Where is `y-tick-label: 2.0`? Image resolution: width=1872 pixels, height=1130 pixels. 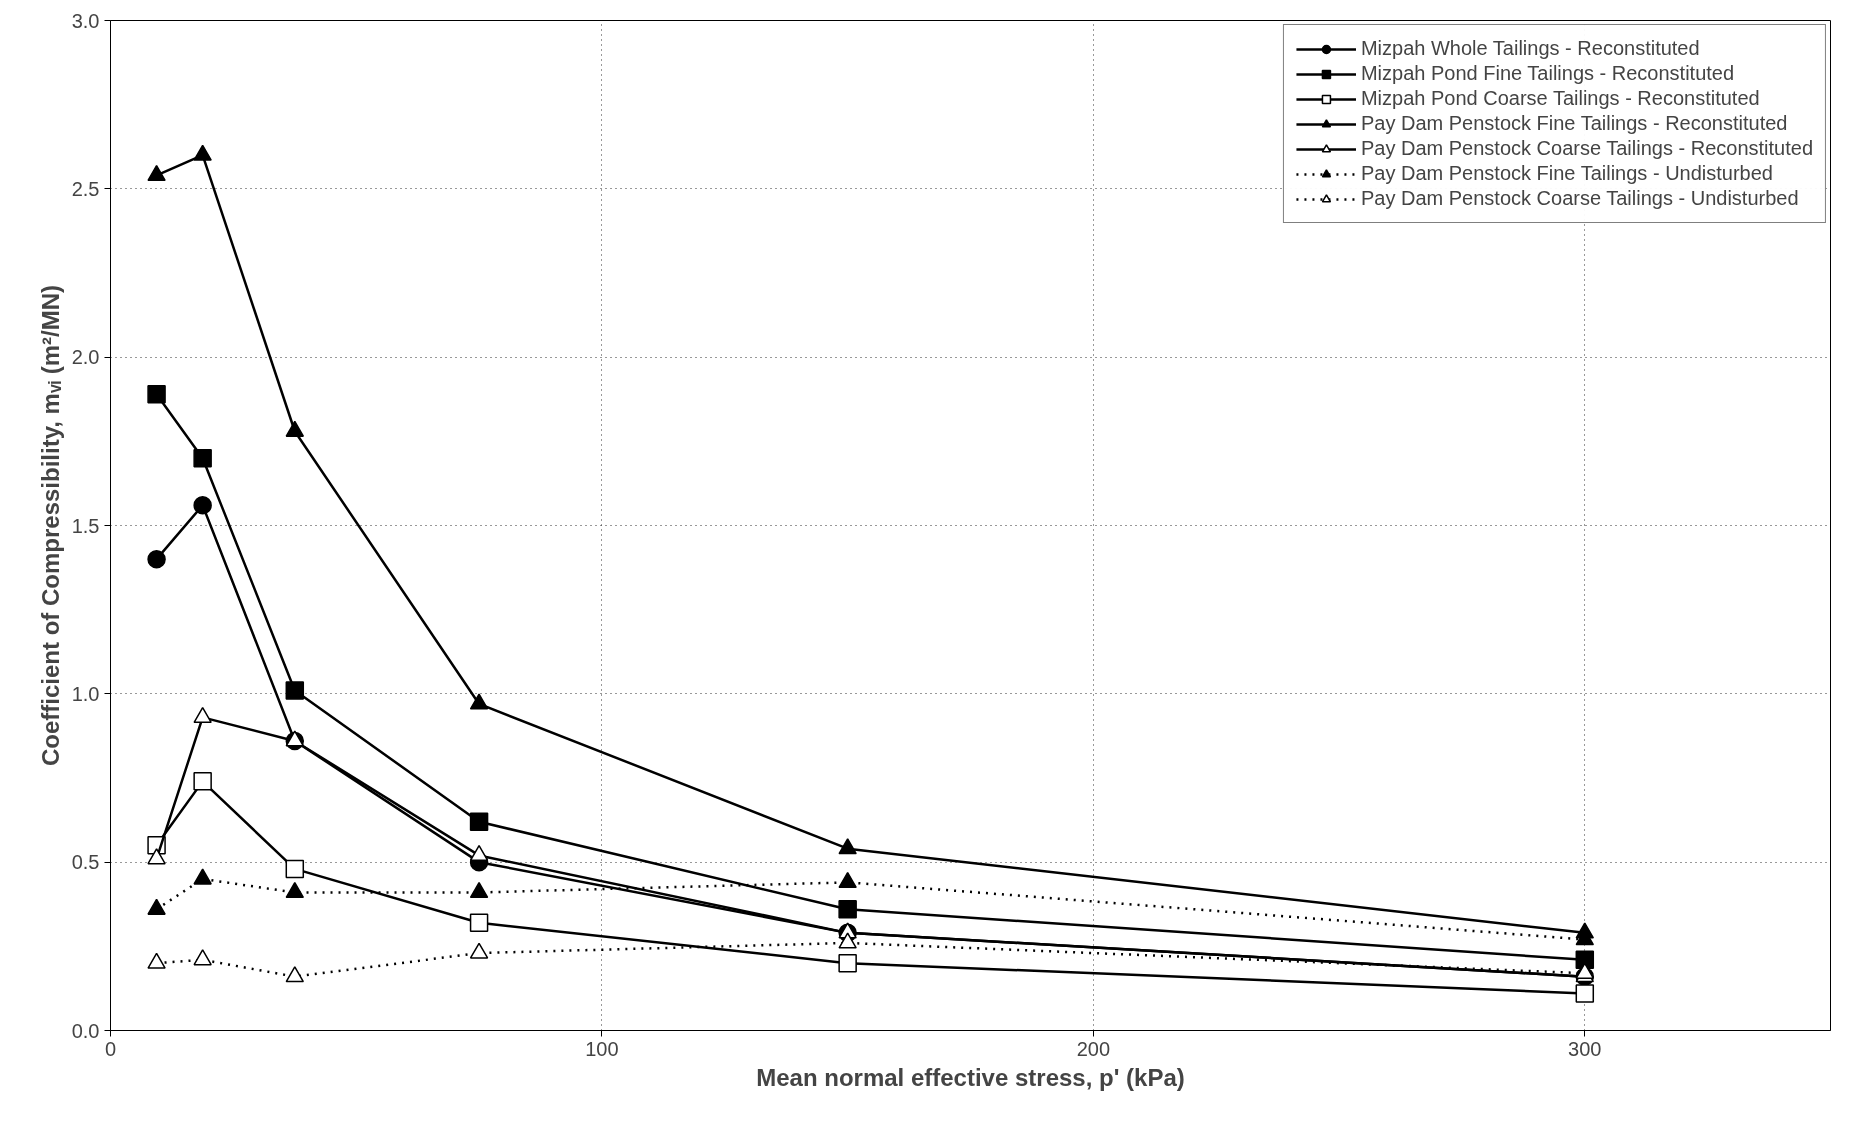
y-tick-label: 2.0 is located at coordinates (85, 357).